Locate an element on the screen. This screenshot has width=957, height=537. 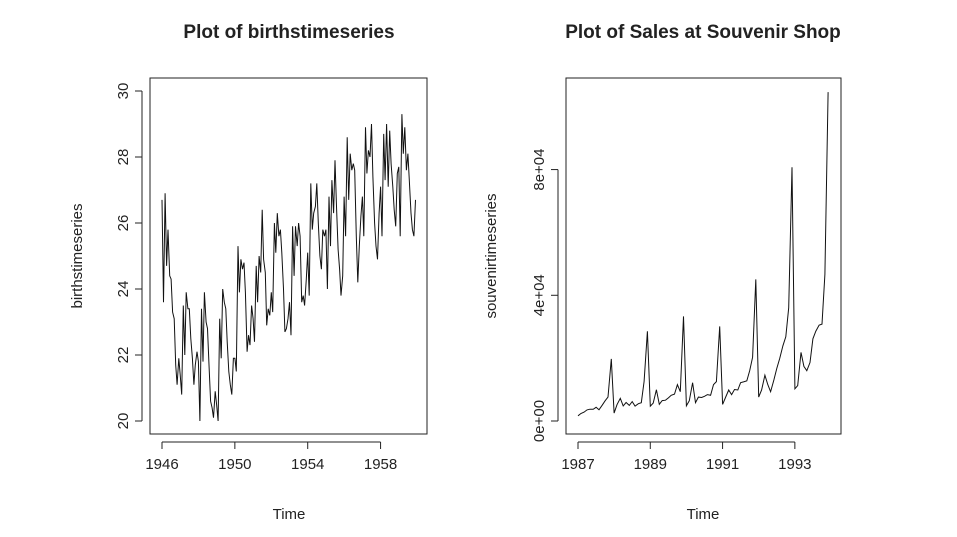
x-tick-label: 1946 is located at coordinates (161, 464).